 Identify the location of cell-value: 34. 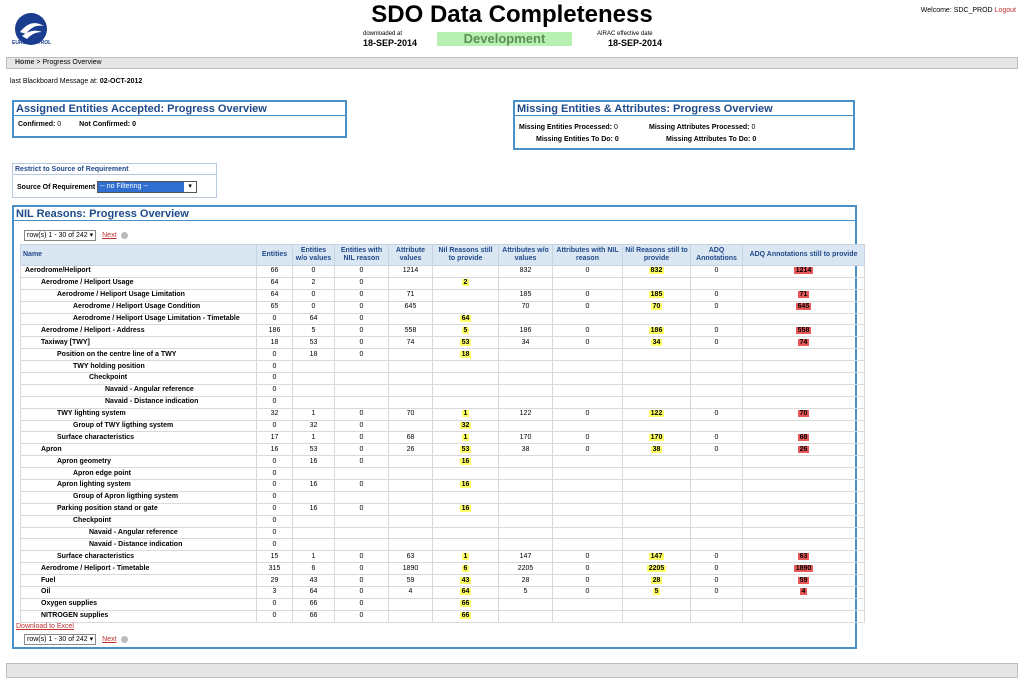
(656, 343).